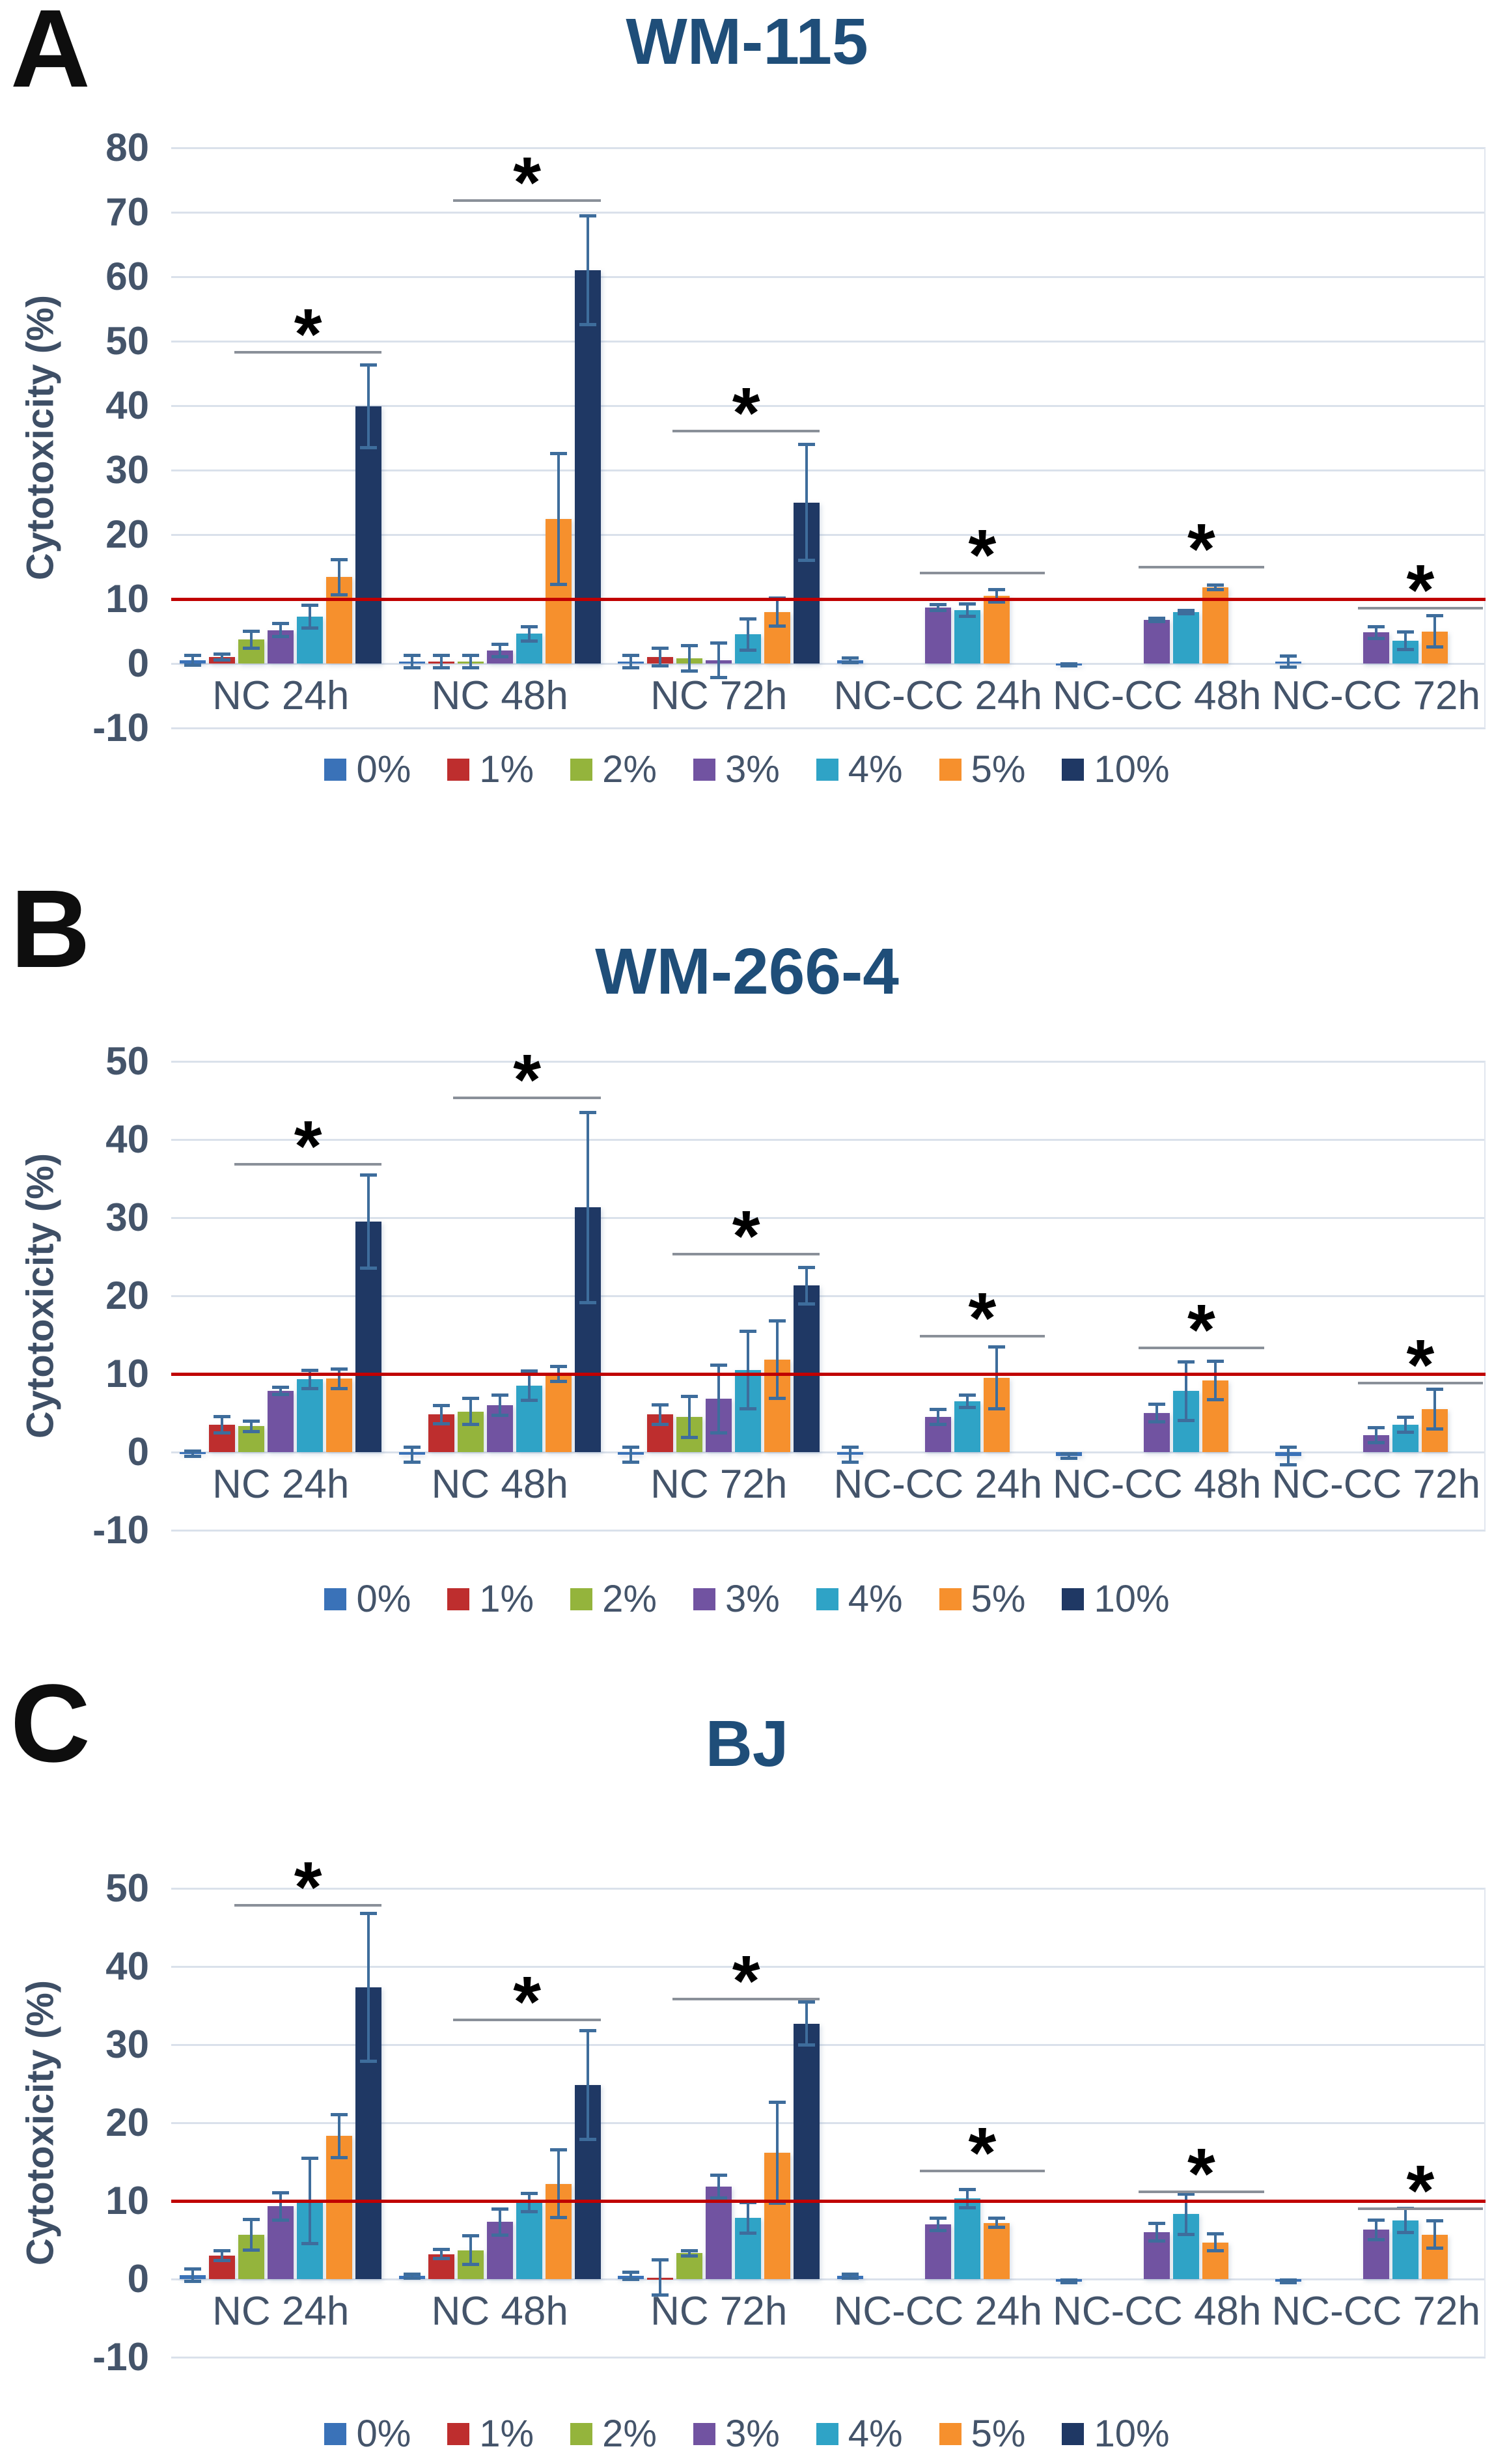 The image size is (1494, 2464). I want to click on legend-label: 2%, so click(629, 2434).